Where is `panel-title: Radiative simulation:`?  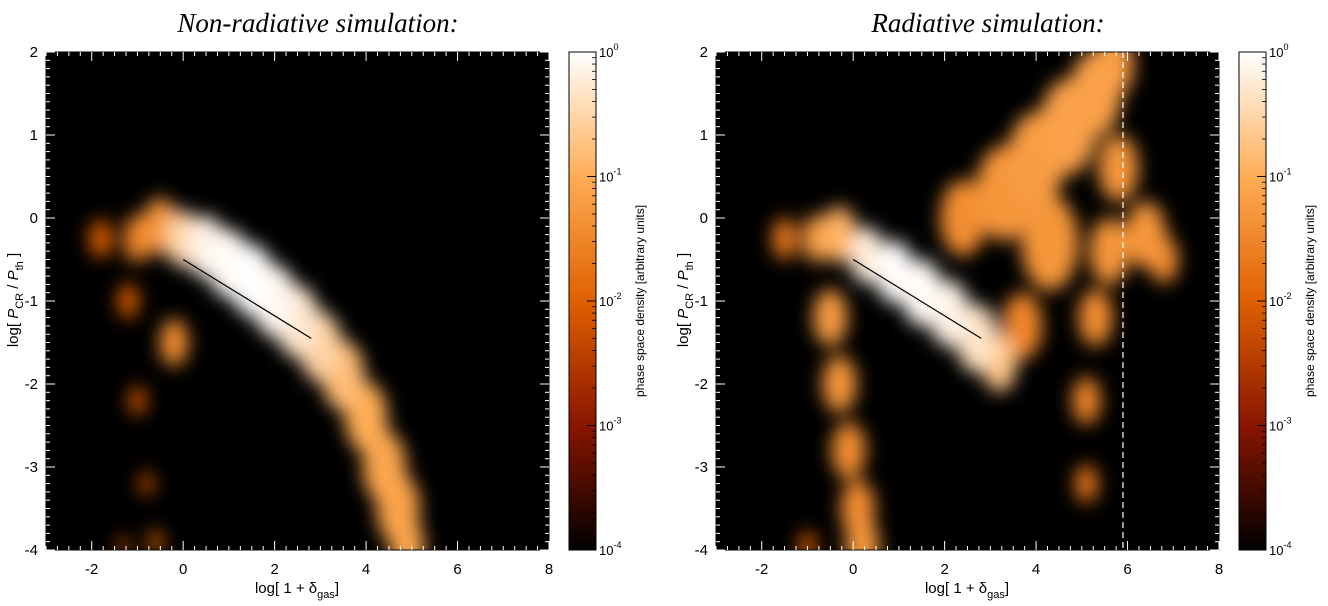 panel-title: Radiative simulation: is located at coordinates (987, 23).